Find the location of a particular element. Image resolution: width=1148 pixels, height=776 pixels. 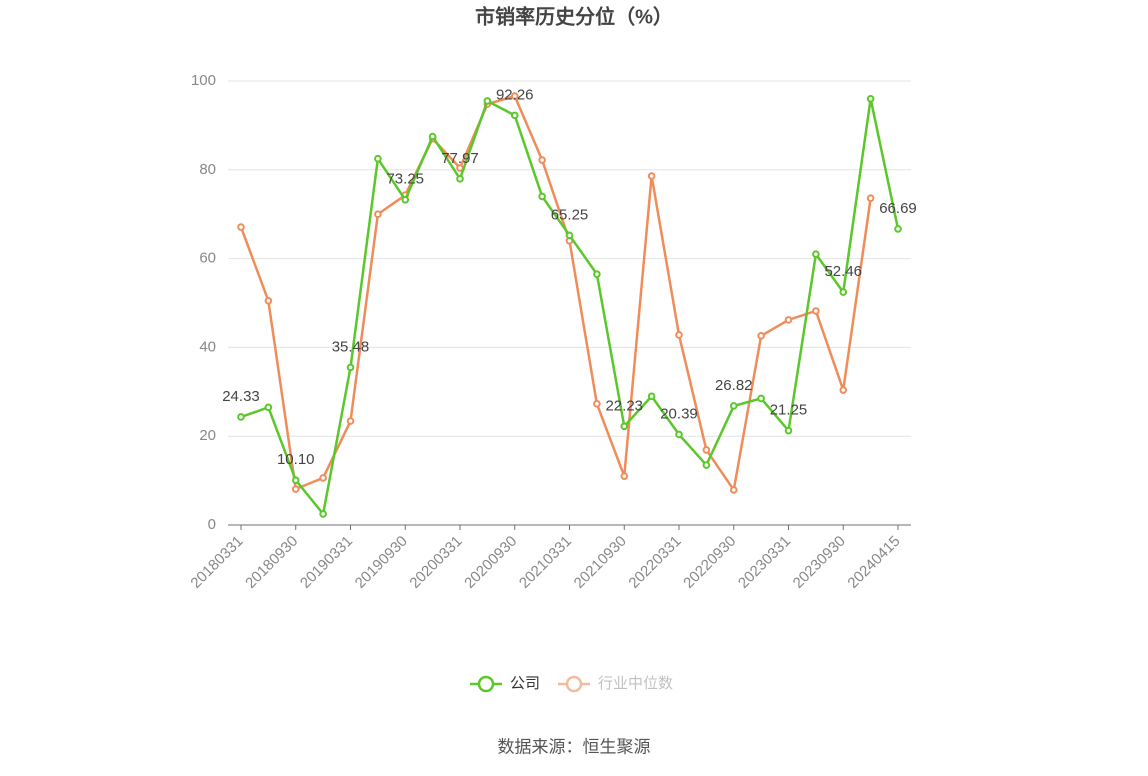

data-label: 35.48 is located at coordinates (351, 346).